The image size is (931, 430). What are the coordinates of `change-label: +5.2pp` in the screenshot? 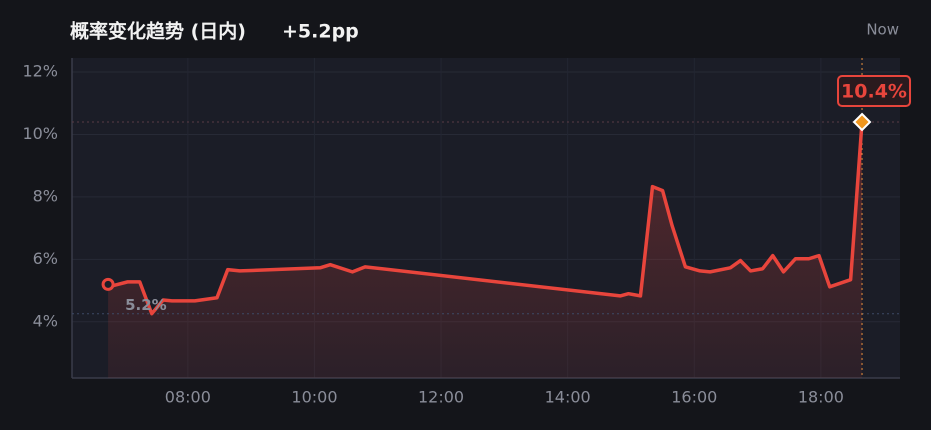 It's located at (320, 32).